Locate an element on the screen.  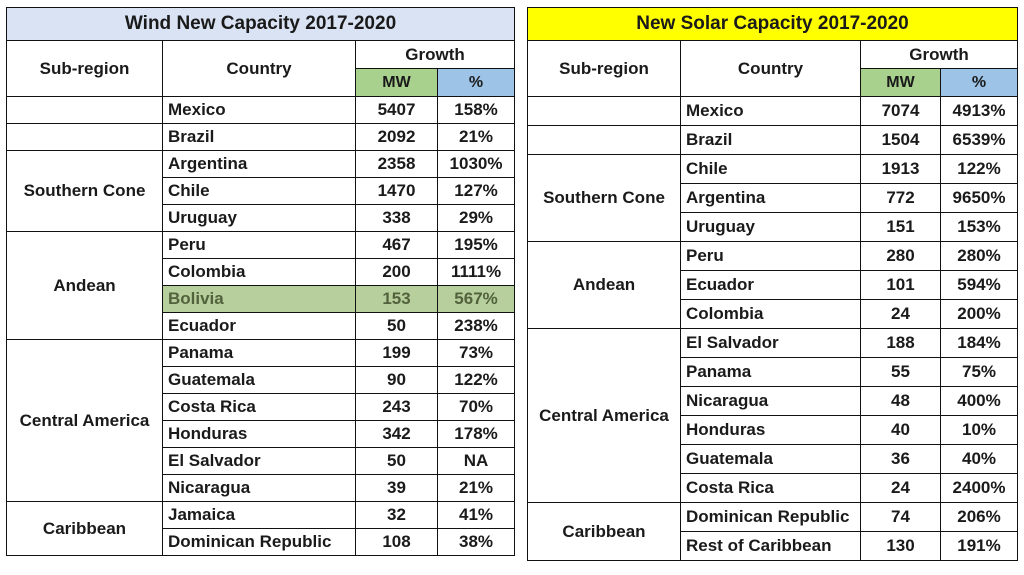
mw-cell: 36 is located at coordinates (900, 459).